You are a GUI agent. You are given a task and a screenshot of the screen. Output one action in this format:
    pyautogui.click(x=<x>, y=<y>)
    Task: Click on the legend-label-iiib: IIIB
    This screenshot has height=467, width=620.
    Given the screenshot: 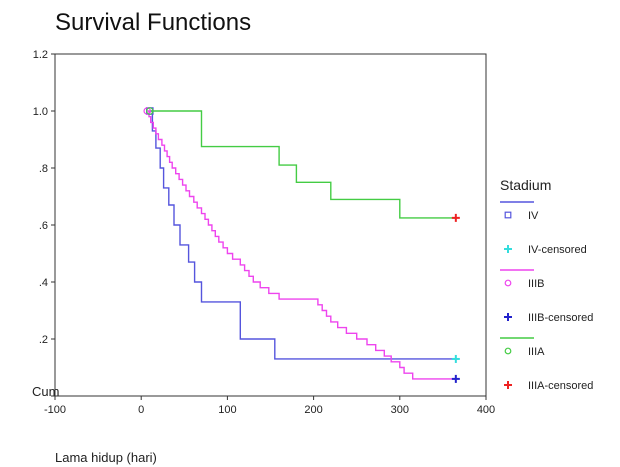 What is the action you would take?
    pyautogui.click(x=536, y=284)
    